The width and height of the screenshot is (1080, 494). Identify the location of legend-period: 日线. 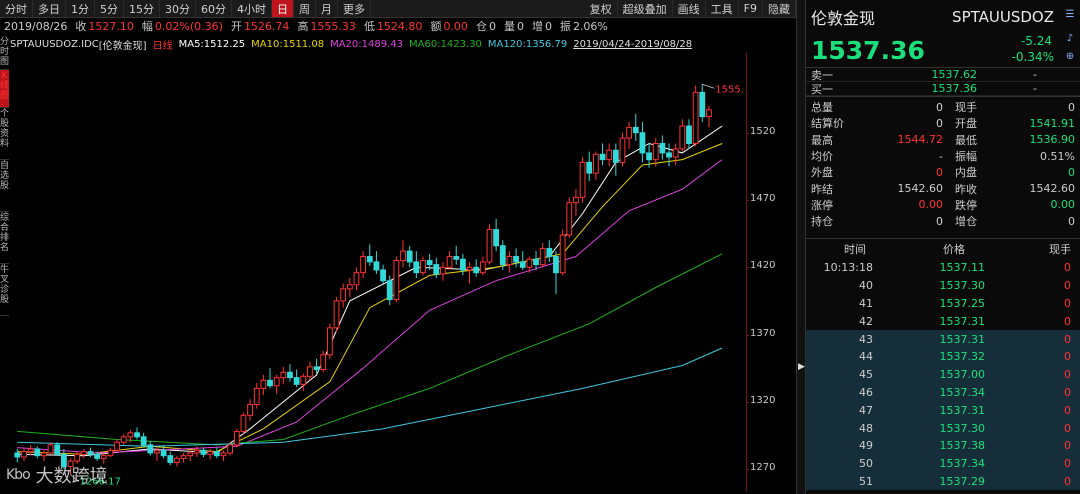
(162, 46).